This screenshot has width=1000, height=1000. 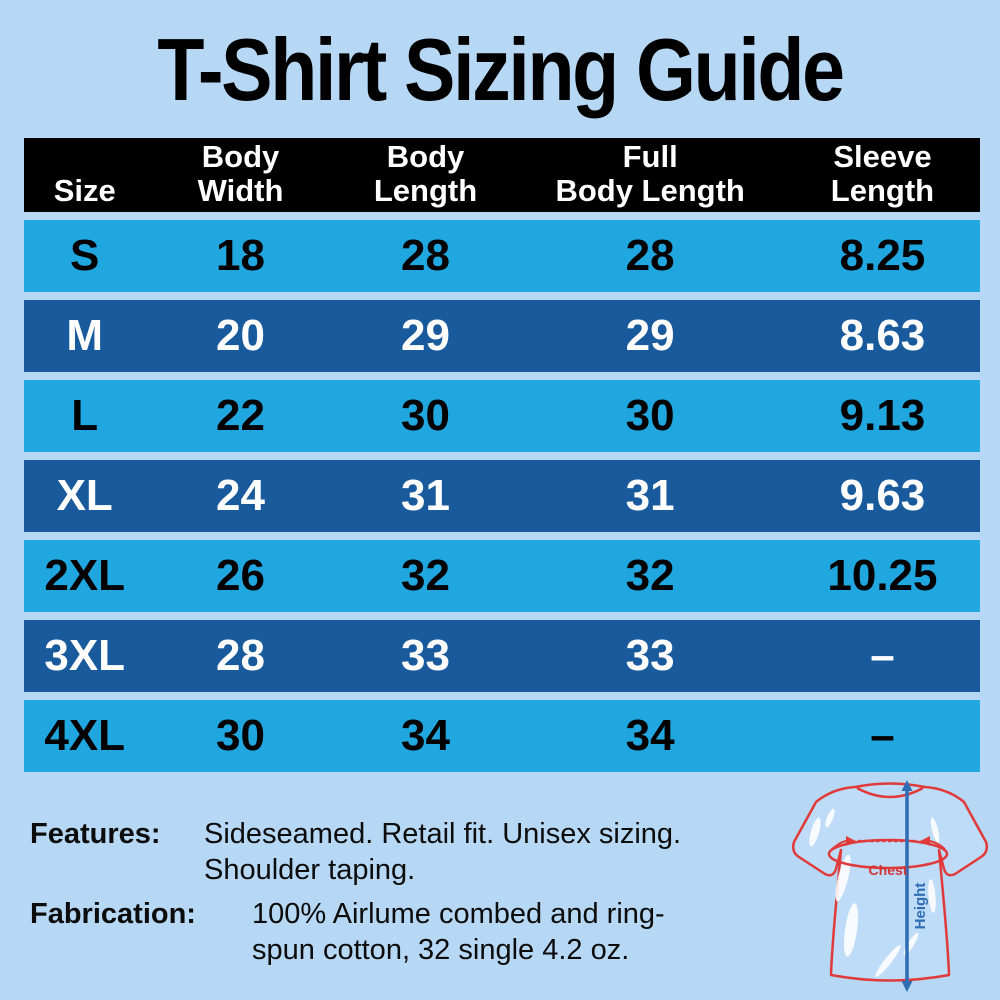 What do you see at coordinates (650, 415) in the screenshot?
I see `full-body-length-cell: 30` at bounding box center [650, 415].